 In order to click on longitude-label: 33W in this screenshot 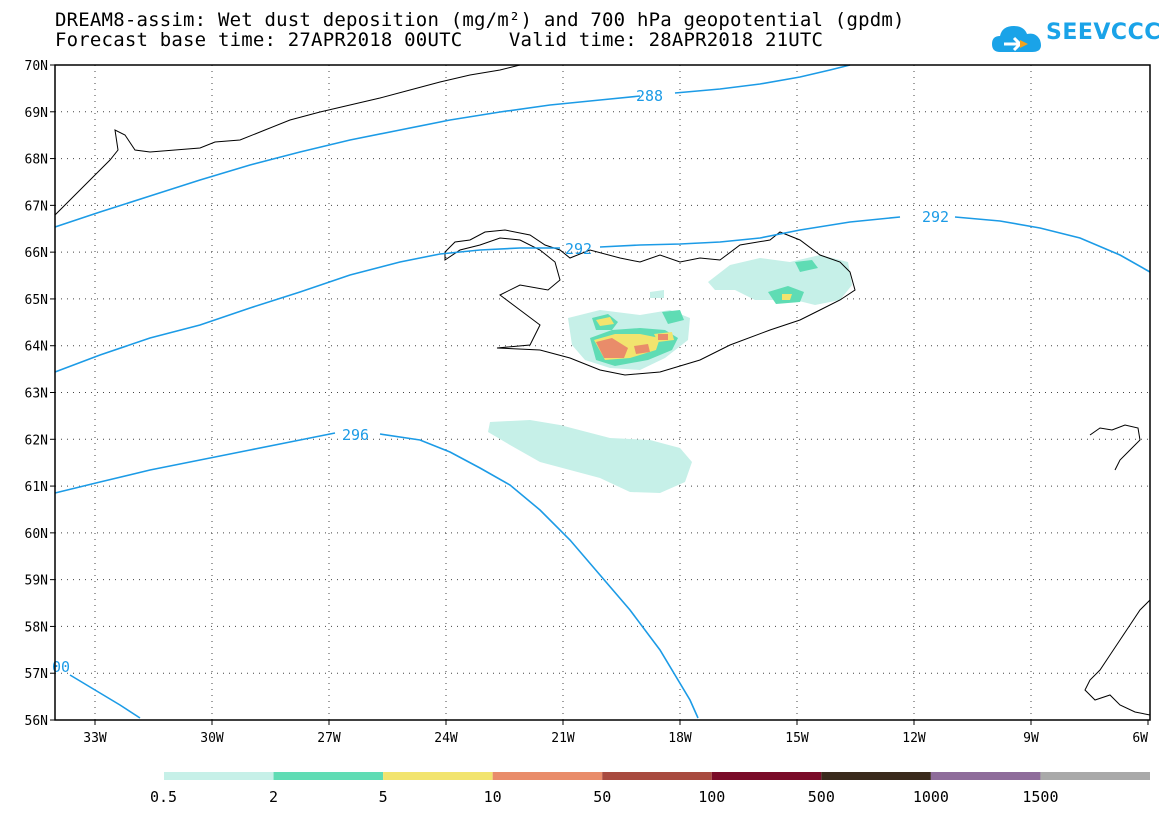, I will do `click(95, 738)`.